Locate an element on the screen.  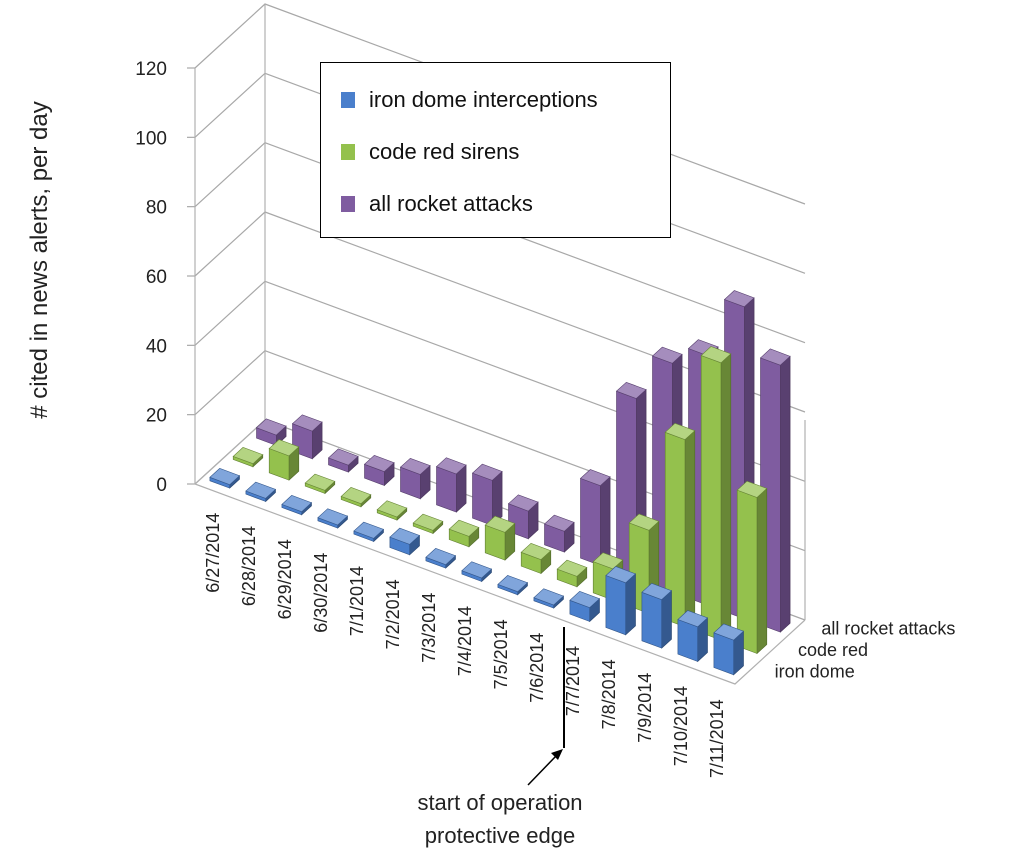
y-tick-label: 0 is located at coordinates (161, 485).